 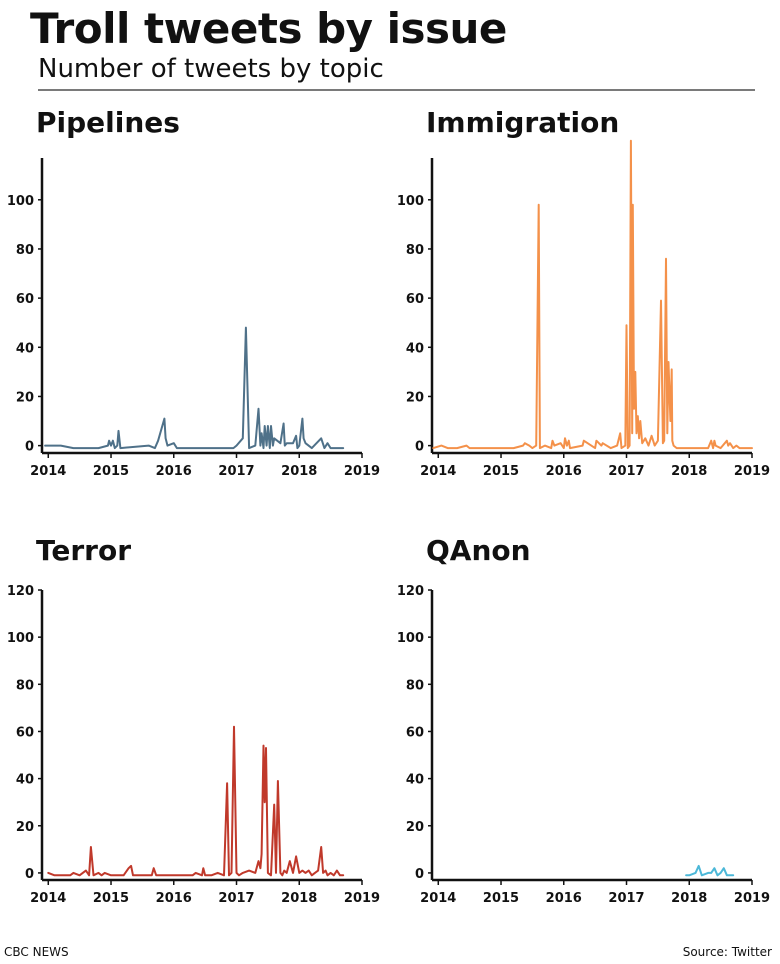 I want to click on credit-label: CBC NEWS, so click(x=36, y=952).